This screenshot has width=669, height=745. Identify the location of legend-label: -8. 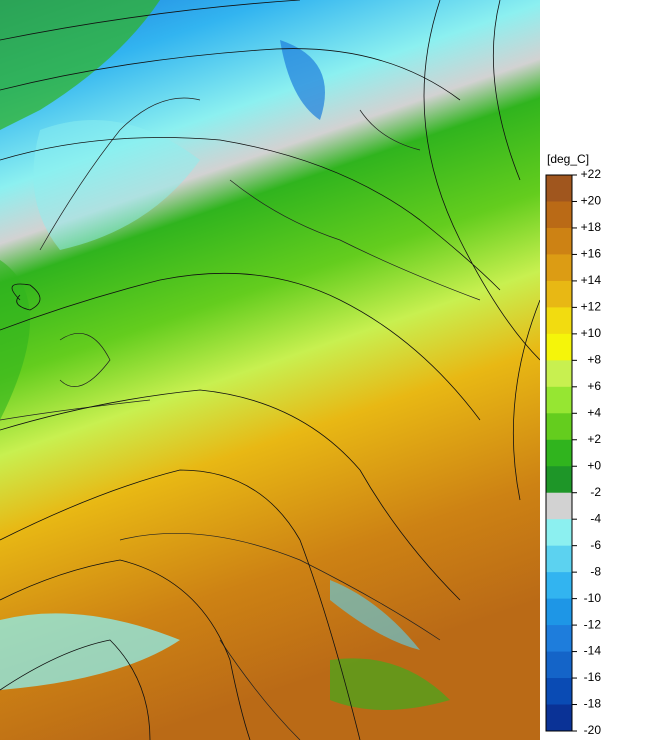
(595, 571).